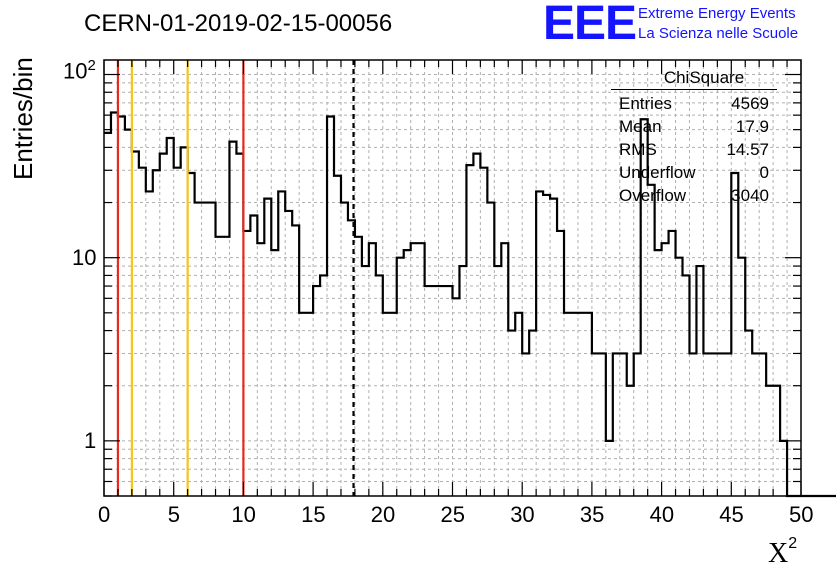 The image size is (836, 572). I want to click on x-tick-label: 10, so click(243, 514).